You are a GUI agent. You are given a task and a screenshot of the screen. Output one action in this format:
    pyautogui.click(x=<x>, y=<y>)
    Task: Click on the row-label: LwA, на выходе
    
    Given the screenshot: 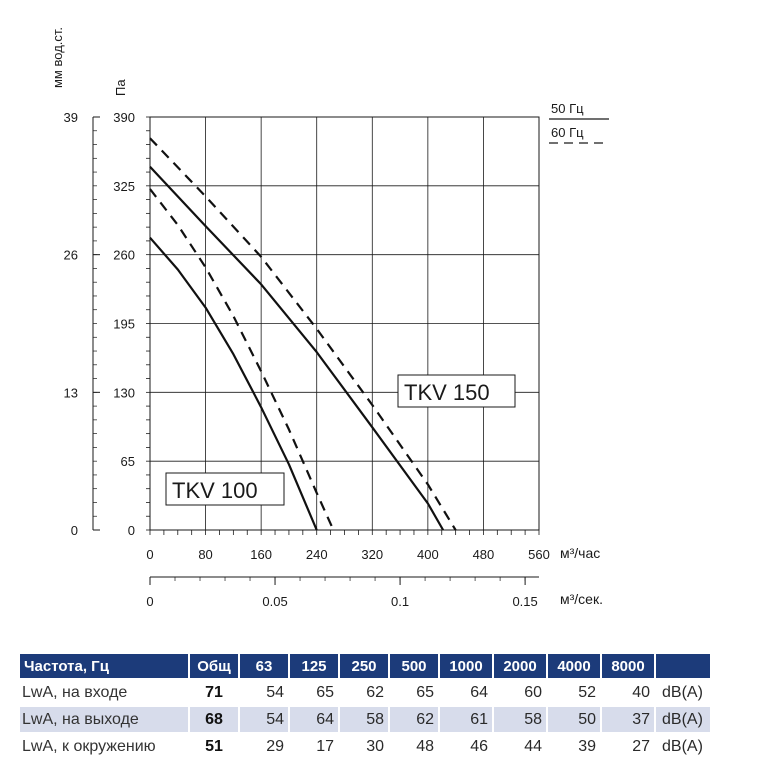 What is the action you would take?
    pyautogui.click(x=104, y=719)
    